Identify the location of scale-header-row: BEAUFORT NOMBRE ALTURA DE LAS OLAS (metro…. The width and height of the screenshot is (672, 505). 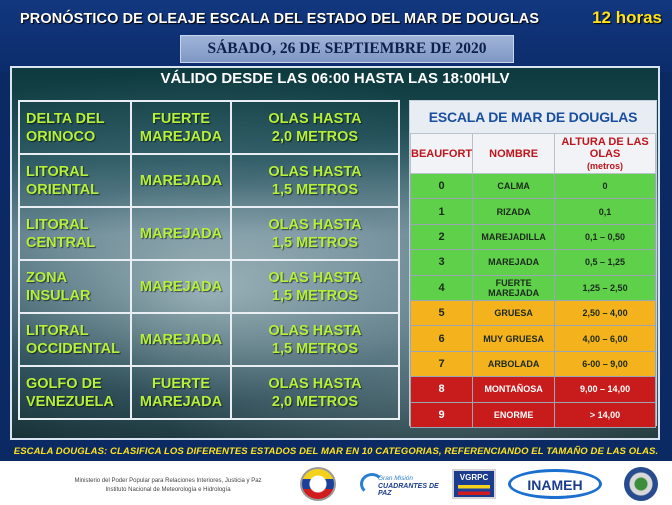
(532, 153).